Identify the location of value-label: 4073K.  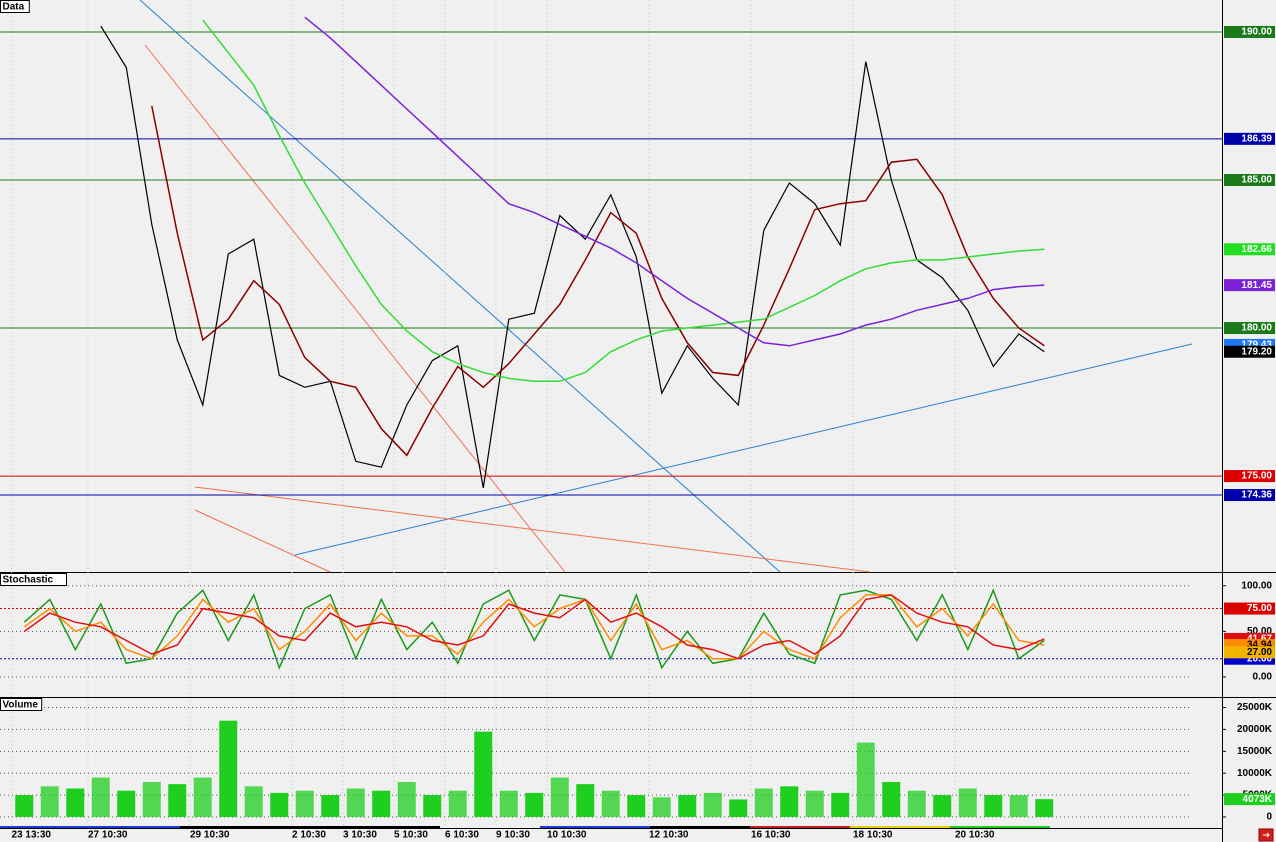
(1258, 799).